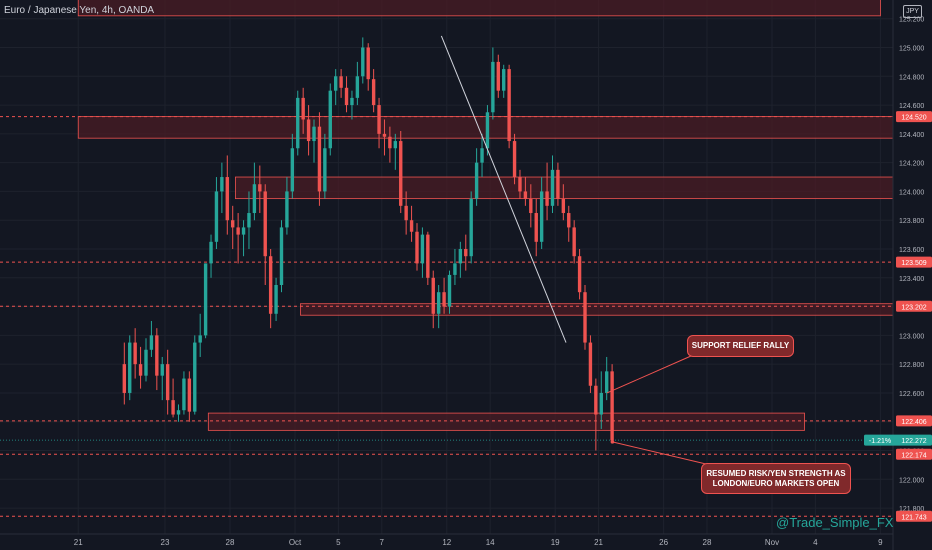 Image resolution: width=932 pixels, height=550 pixels. I want to click on x-tick-label: 4, so click(815, 542).